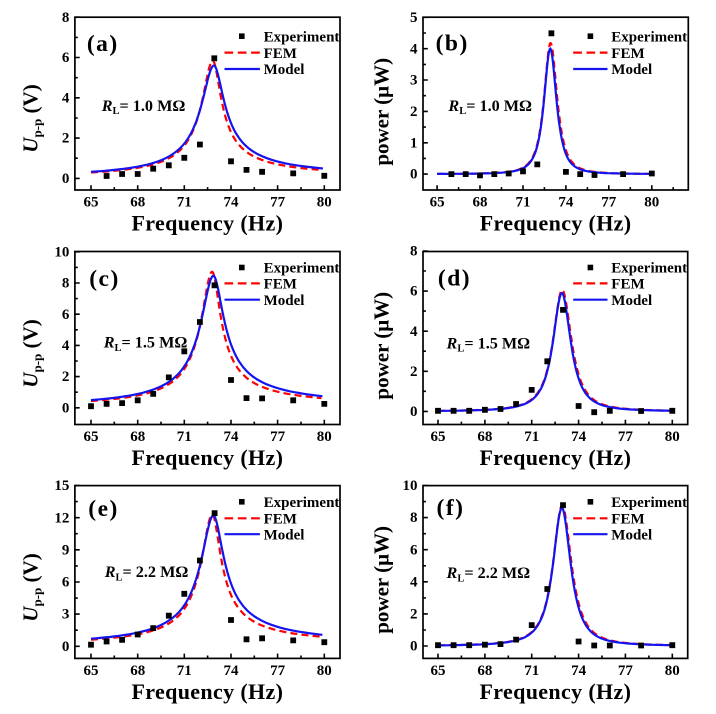 The height and width of the screenshot is (714, 716). I want to click on svg-text: 15, so click(61, 486).